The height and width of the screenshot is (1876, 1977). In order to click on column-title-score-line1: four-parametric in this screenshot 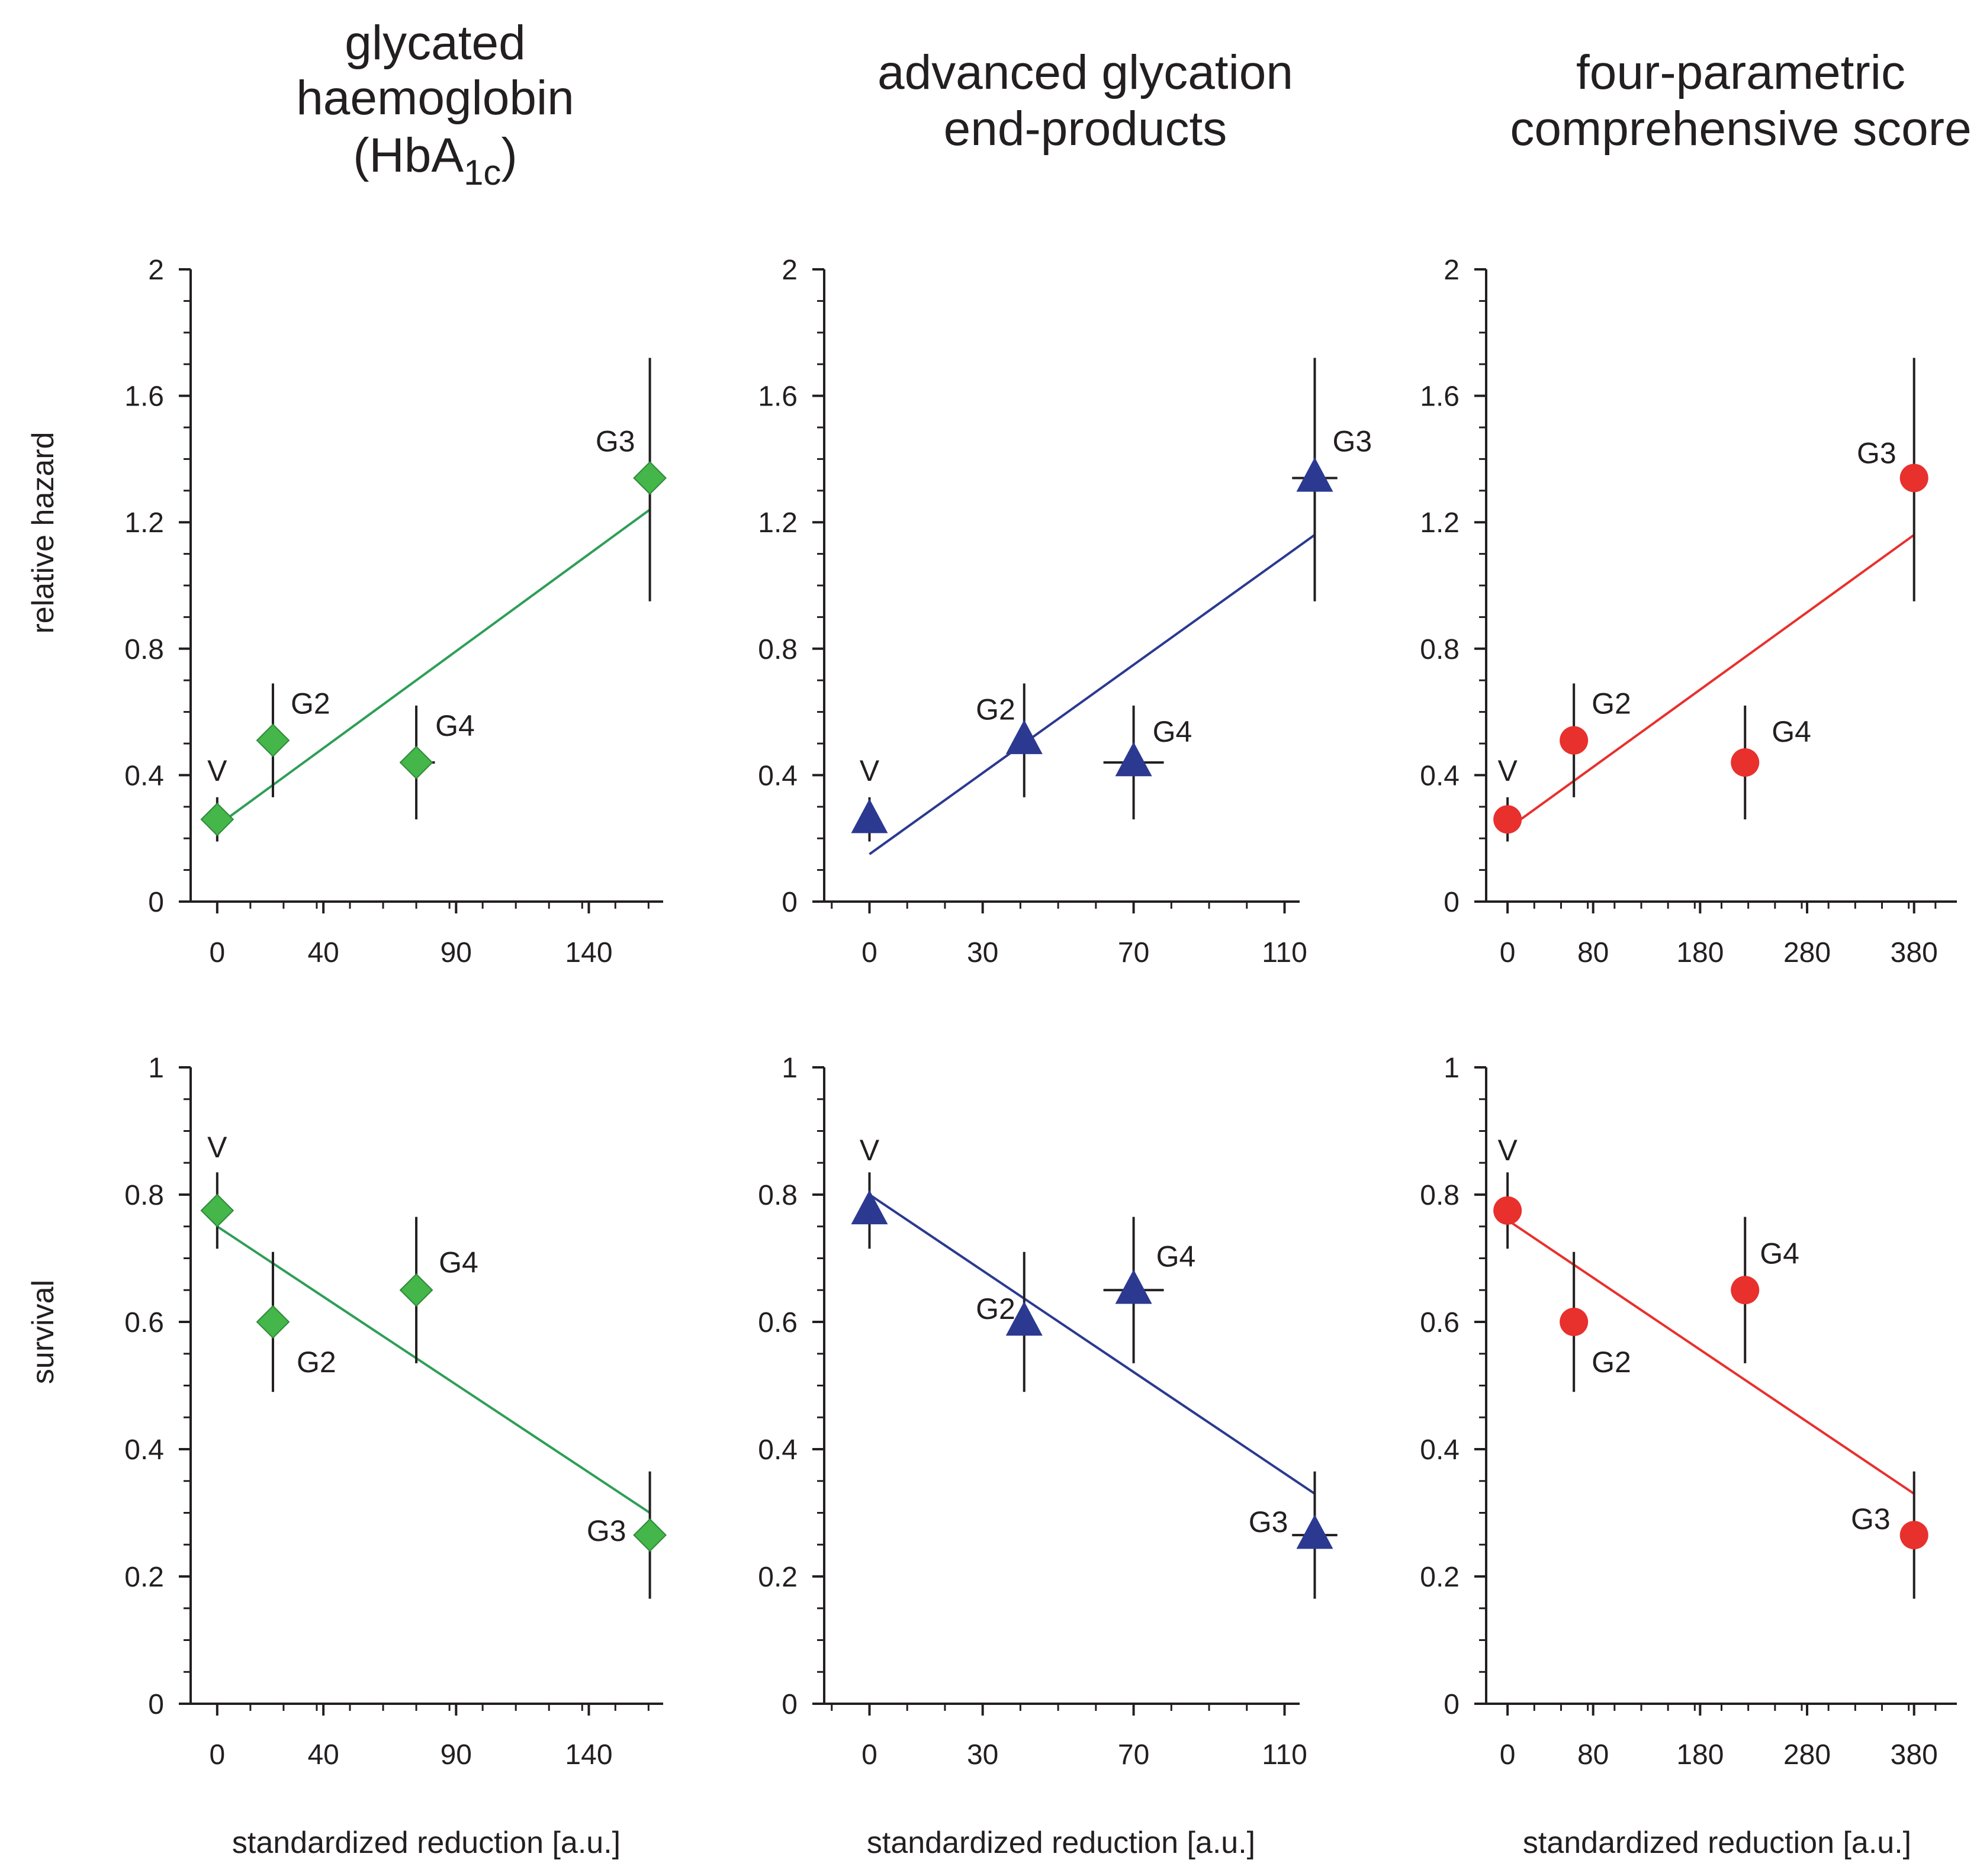, I will do `click(1740, 72)`.